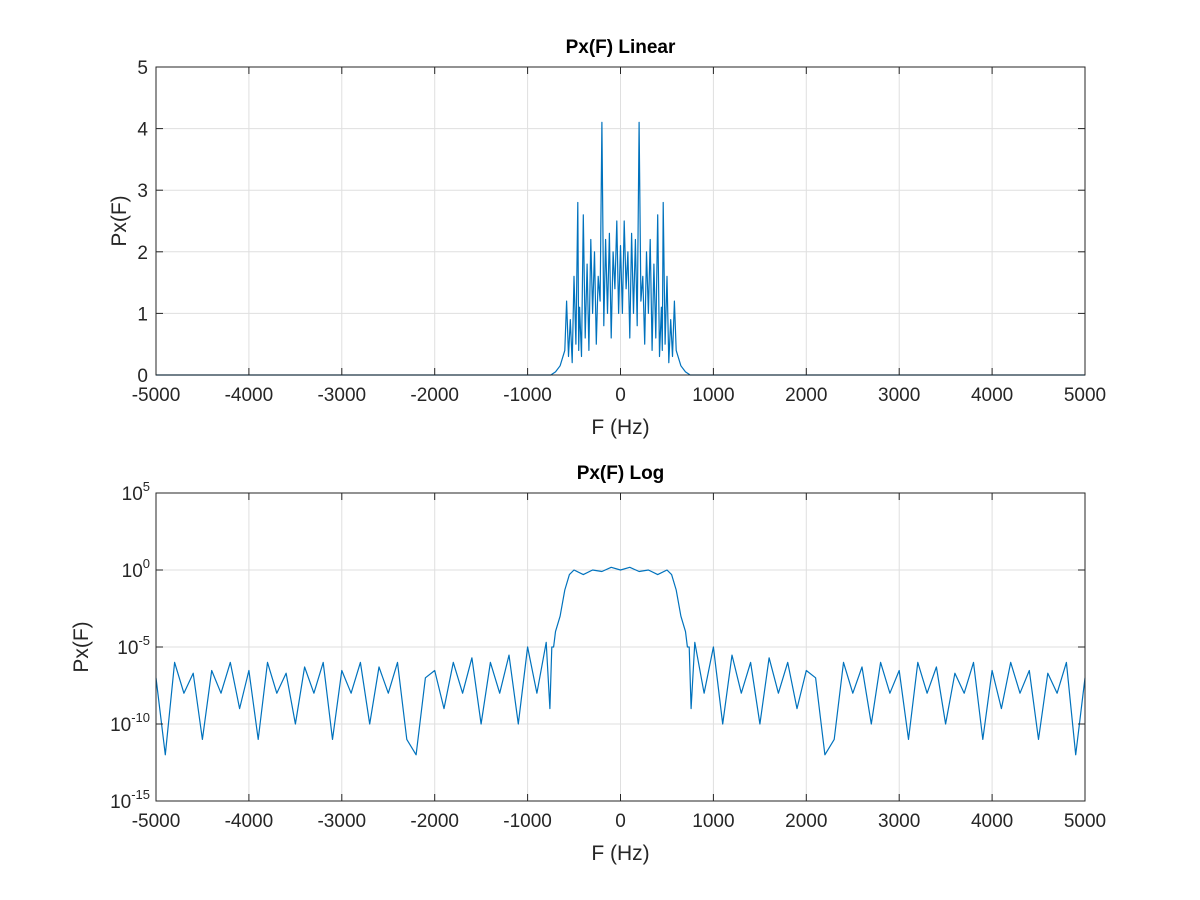  What do you see at coordinates (142, 191) in the screenshot?
I see `y-tick-label: 3` at bounding box center [142, 191].